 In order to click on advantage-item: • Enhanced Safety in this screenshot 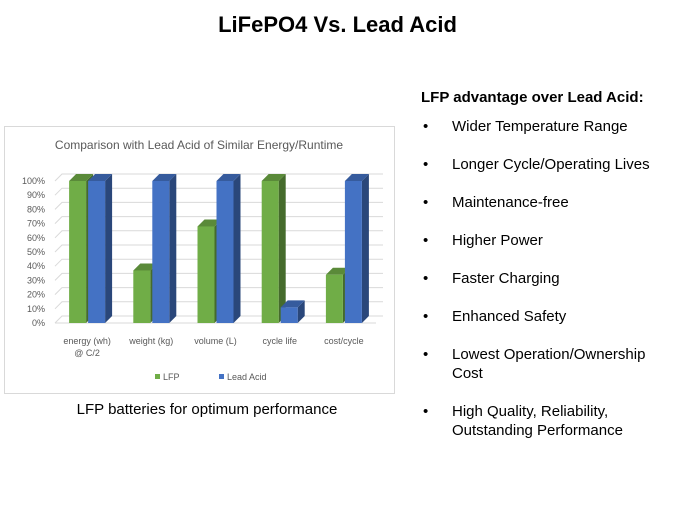, I will do `click(546, 316)`.